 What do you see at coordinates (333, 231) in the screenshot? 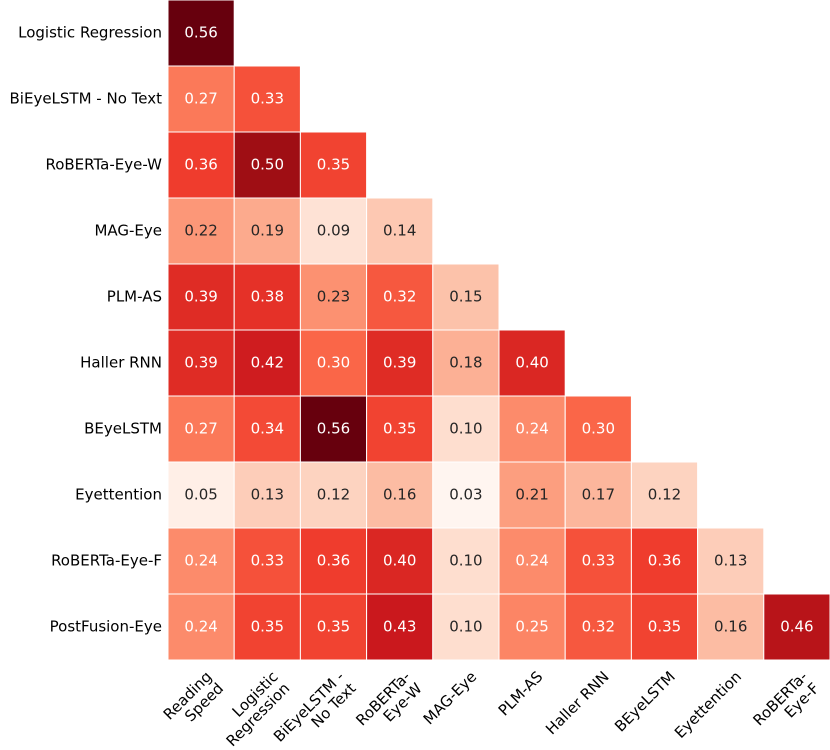
I see `cell-label: 0.09` at bounding box center [333, 231].